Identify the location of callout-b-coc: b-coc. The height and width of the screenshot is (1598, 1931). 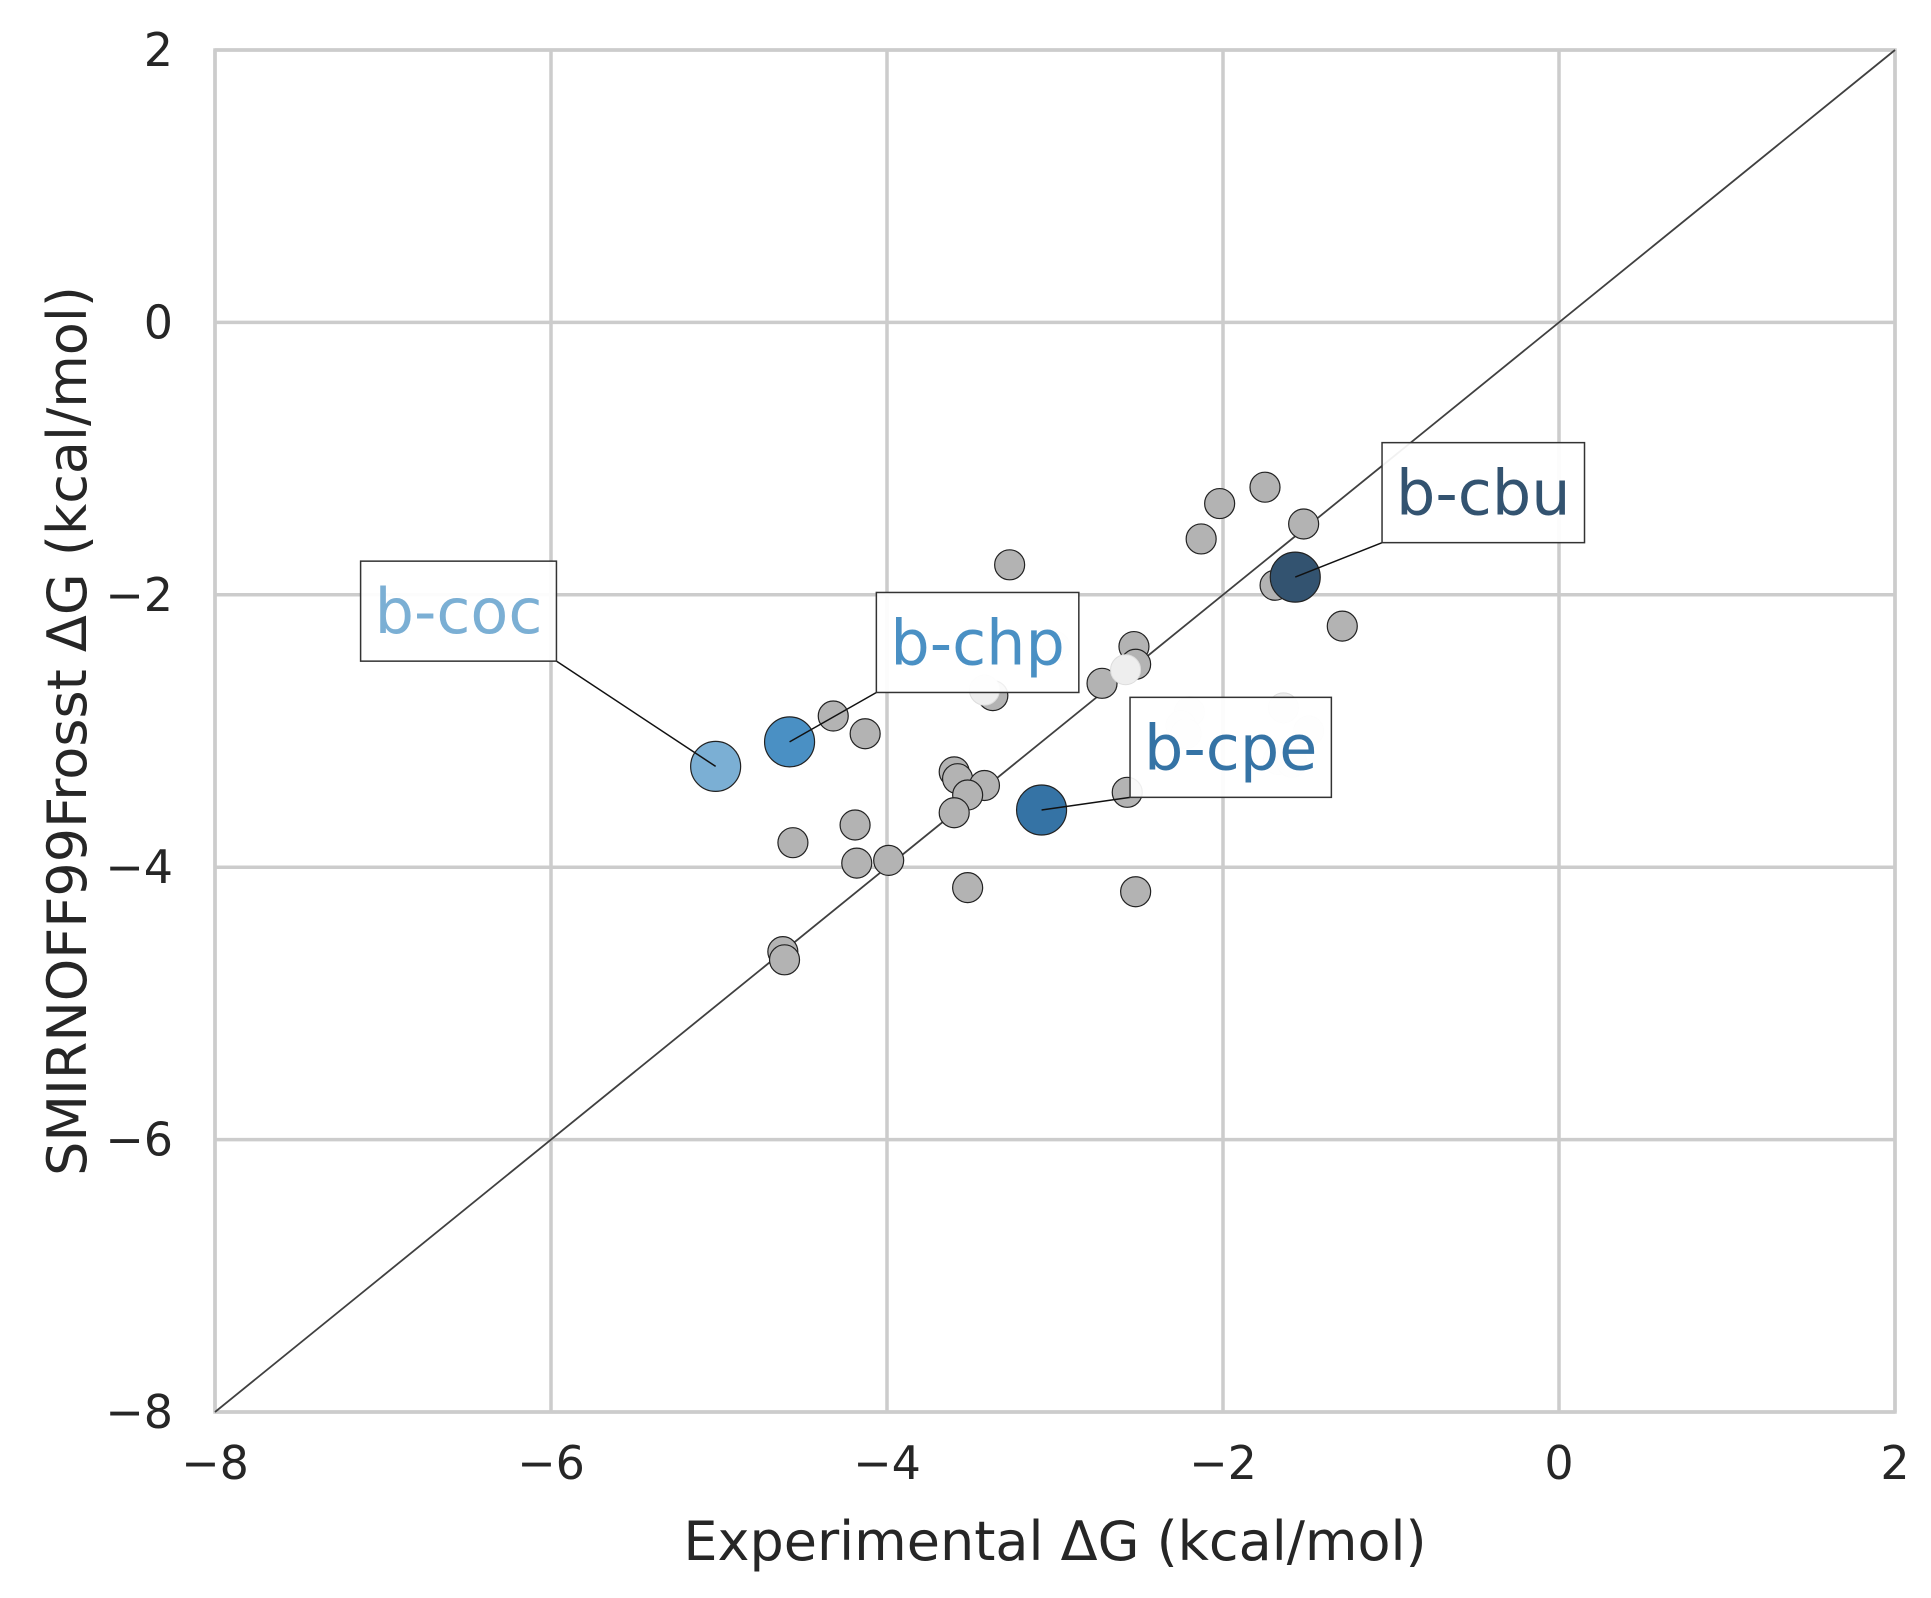
(458, 611).